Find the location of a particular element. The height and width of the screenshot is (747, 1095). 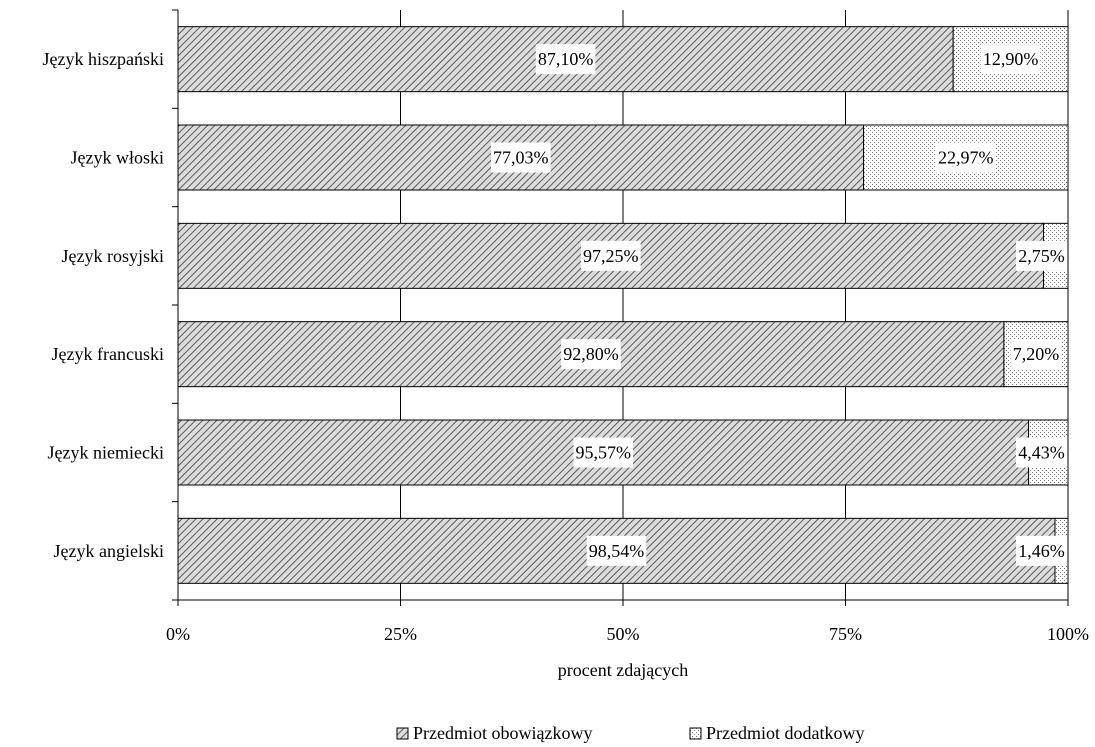

data-label-text: 98,54% is located at coordinates (617, 551).